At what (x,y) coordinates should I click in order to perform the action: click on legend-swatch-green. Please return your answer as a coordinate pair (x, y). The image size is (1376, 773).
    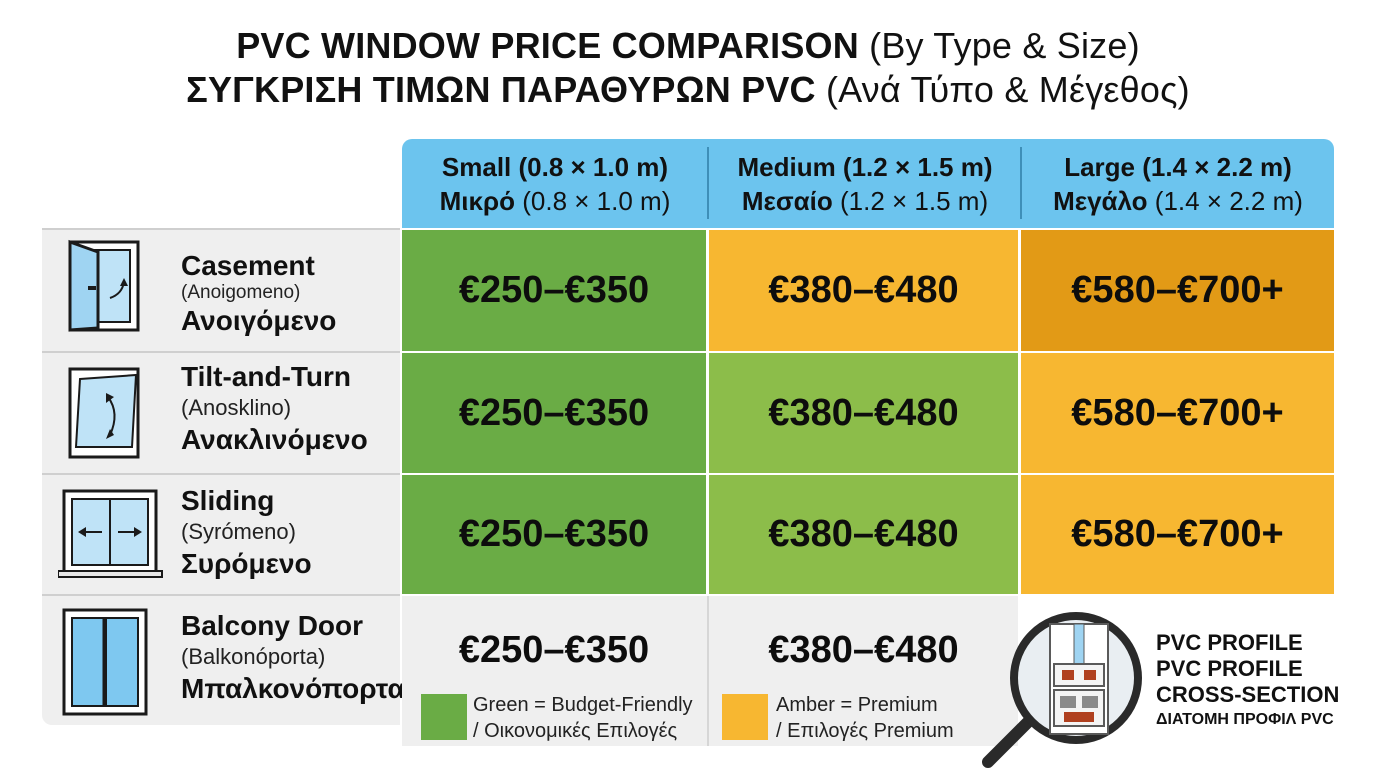
    Looking at the image, I should click on (444, 717).